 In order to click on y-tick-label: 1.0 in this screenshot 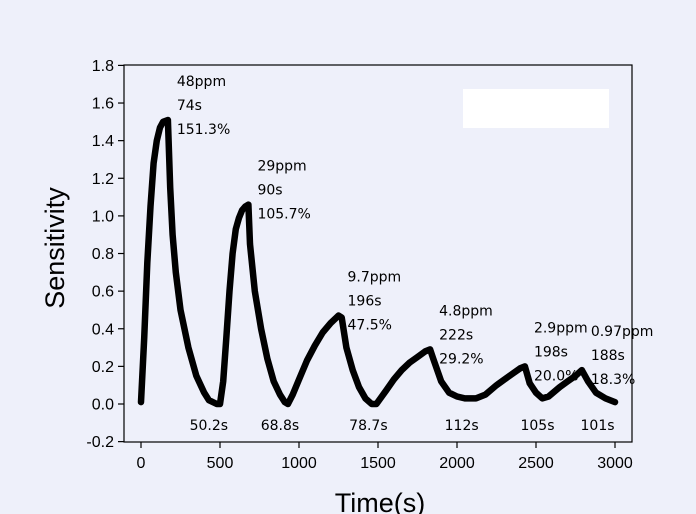, I will do `click(103, 216)`.